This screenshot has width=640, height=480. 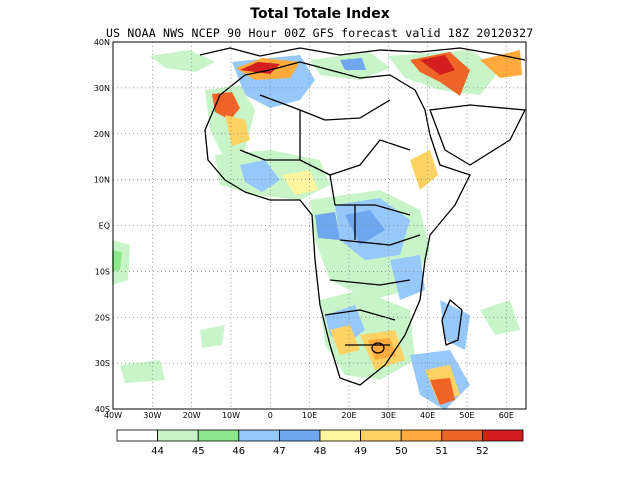 What do you see at coordinates (238, 451) in the screenshot?
I see `colorbar-label: 46` at bounding box center [238, 451].